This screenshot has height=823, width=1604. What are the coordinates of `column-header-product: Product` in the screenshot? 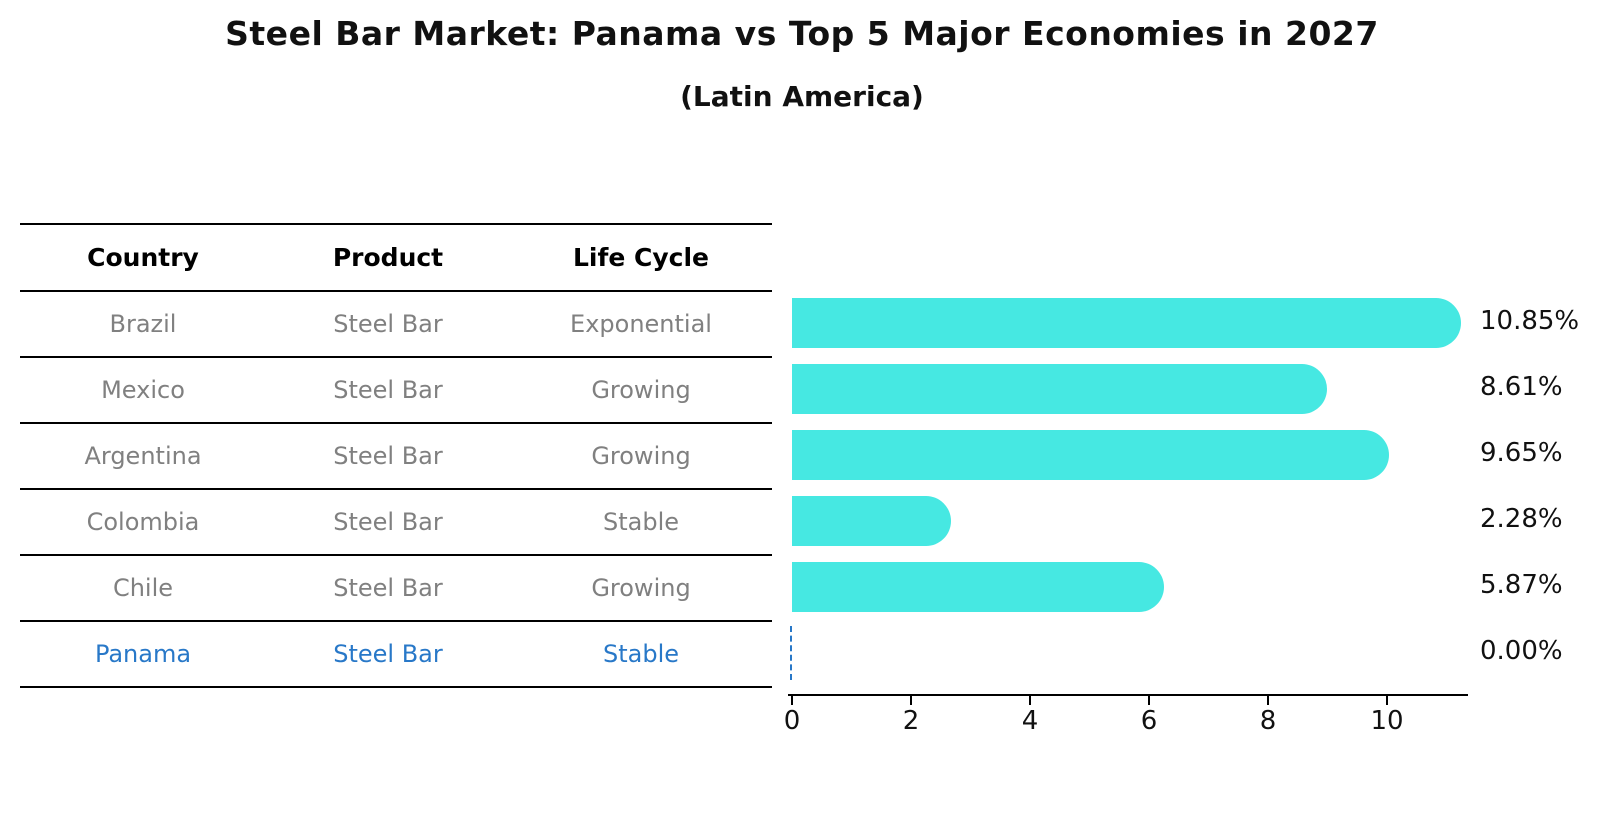 It's located at (388, 257).